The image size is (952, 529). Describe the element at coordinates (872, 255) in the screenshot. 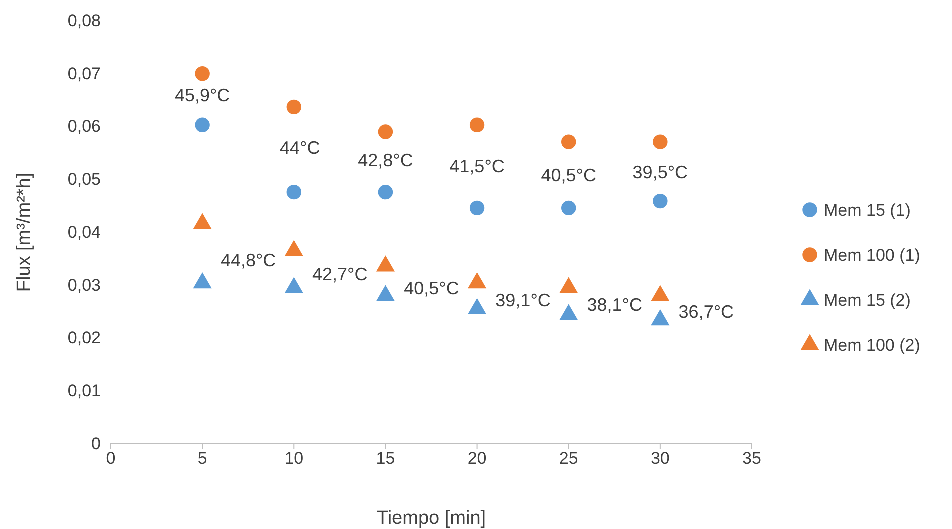

I see `legend-label: Mem 100 (1)` at that location.